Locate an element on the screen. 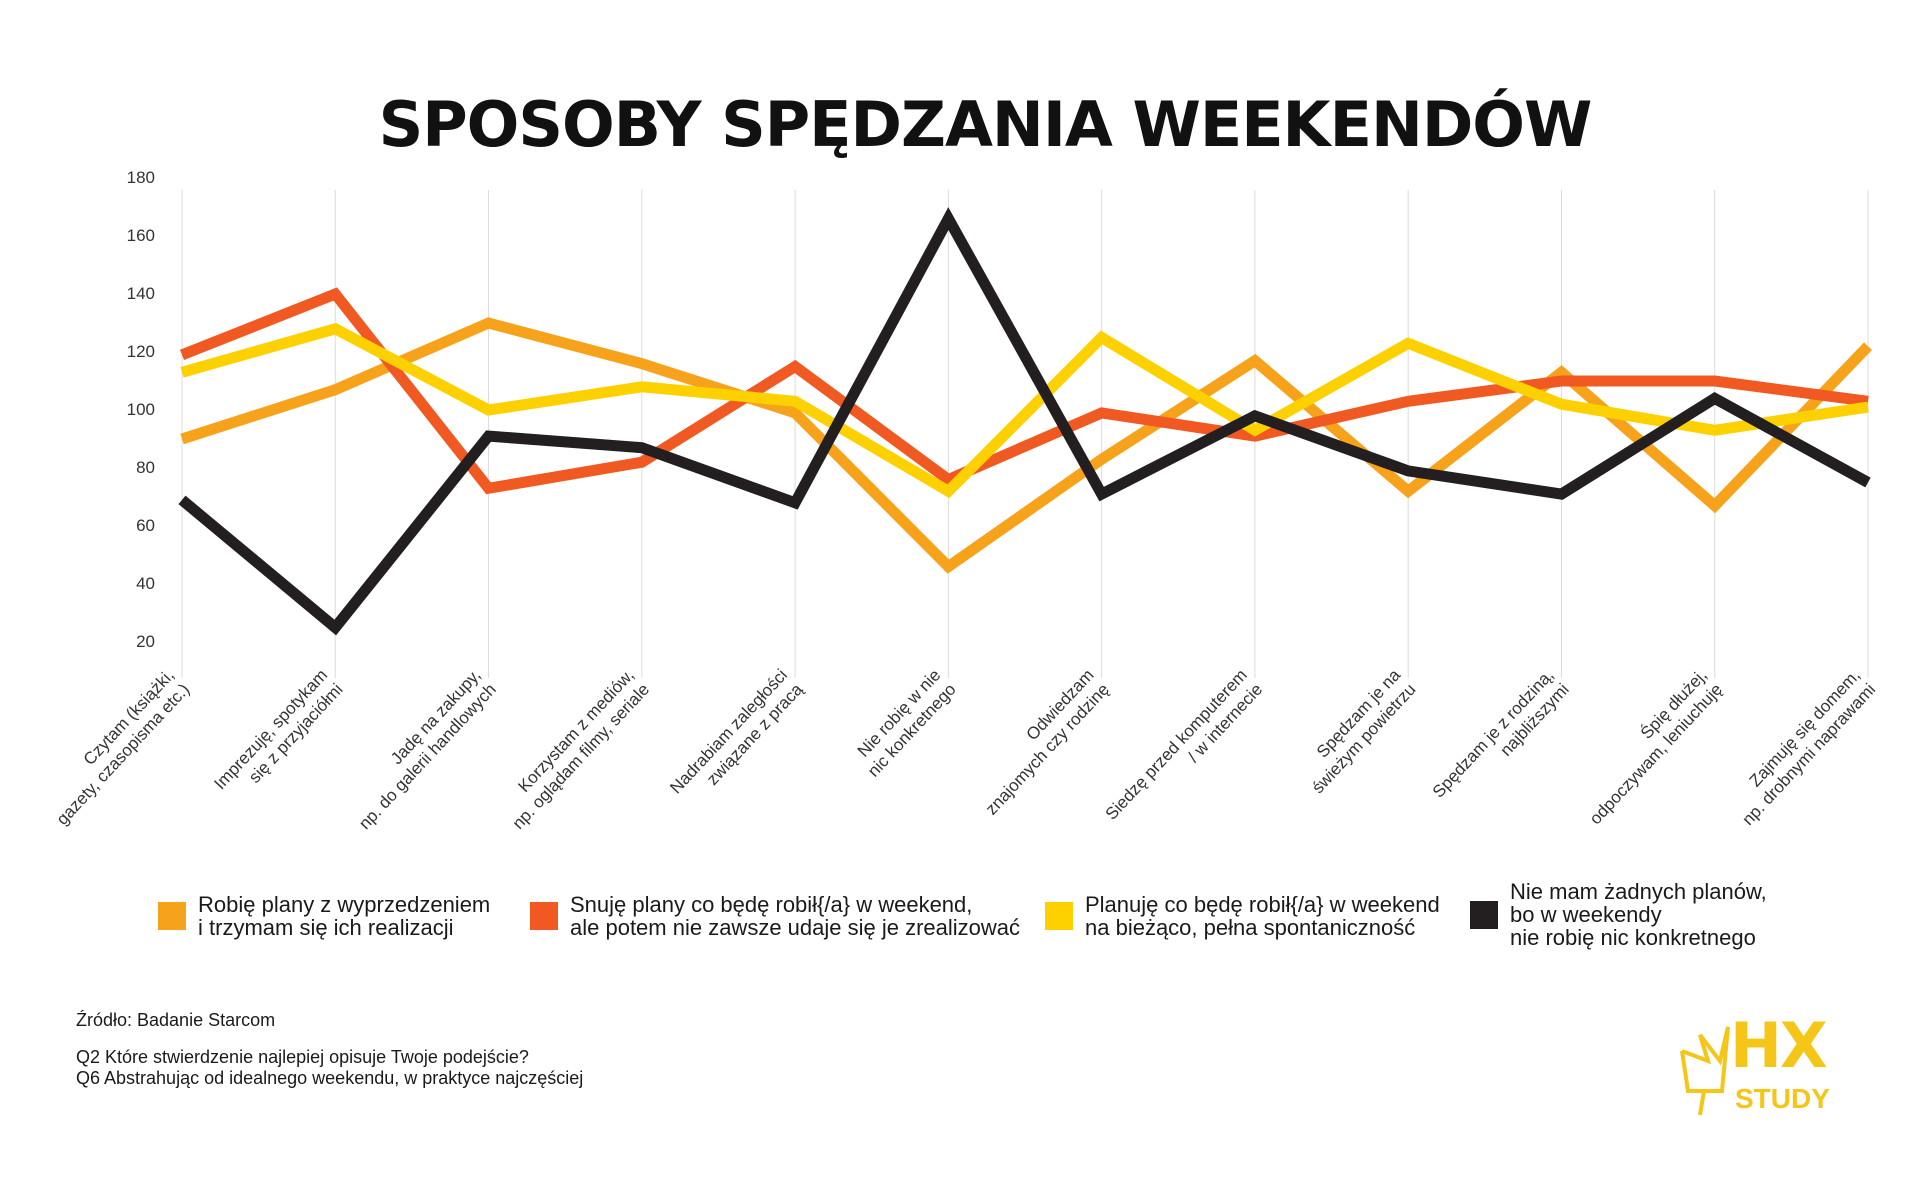 The image size is (1920, 1180). legend-swatch-red is located at coordinates (544, 916).